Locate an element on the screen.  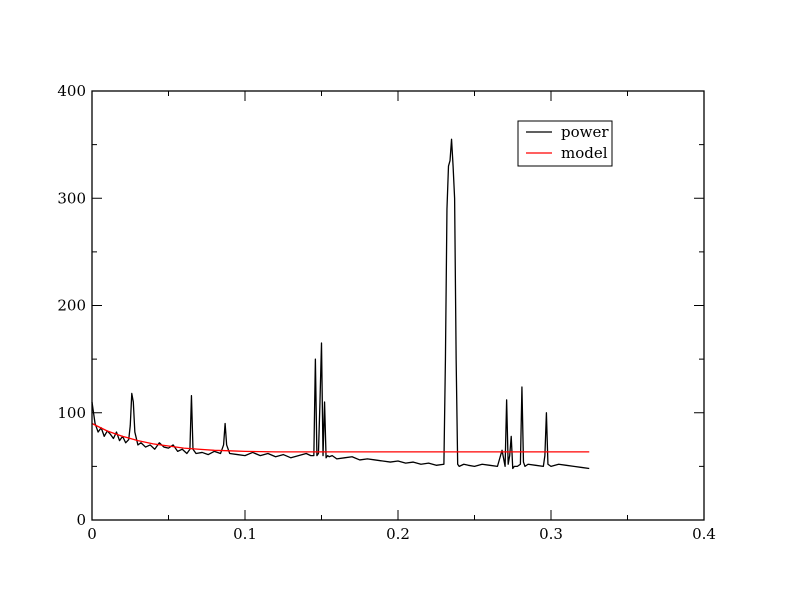
legend-box is located at coordinates (565, 143).